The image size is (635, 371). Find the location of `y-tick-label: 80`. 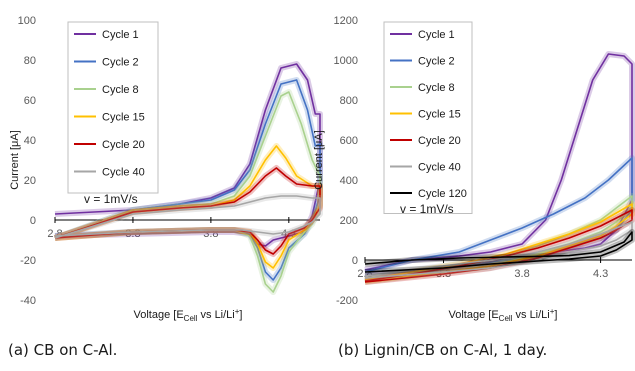

y-tick-label: 80 is located at coordinates (30, 61).